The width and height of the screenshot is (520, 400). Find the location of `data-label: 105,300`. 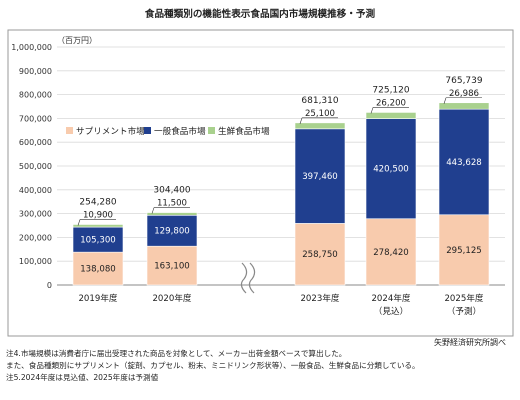

data-label: 105,300 is located at coordinates (98, 241).